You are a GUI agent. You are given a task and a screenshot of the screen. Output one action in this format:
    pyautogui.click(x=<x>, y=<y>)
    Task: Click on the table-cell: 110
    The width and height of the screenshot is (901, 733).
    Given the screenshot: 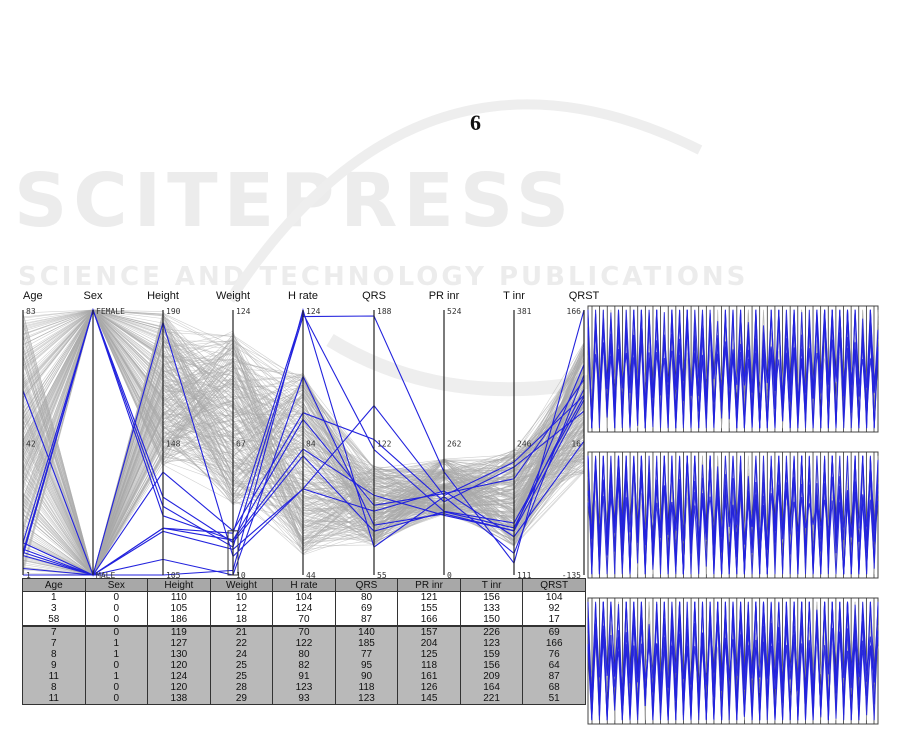 What is the action you would take?
    pyautogui.click(x=179, y=597)
    